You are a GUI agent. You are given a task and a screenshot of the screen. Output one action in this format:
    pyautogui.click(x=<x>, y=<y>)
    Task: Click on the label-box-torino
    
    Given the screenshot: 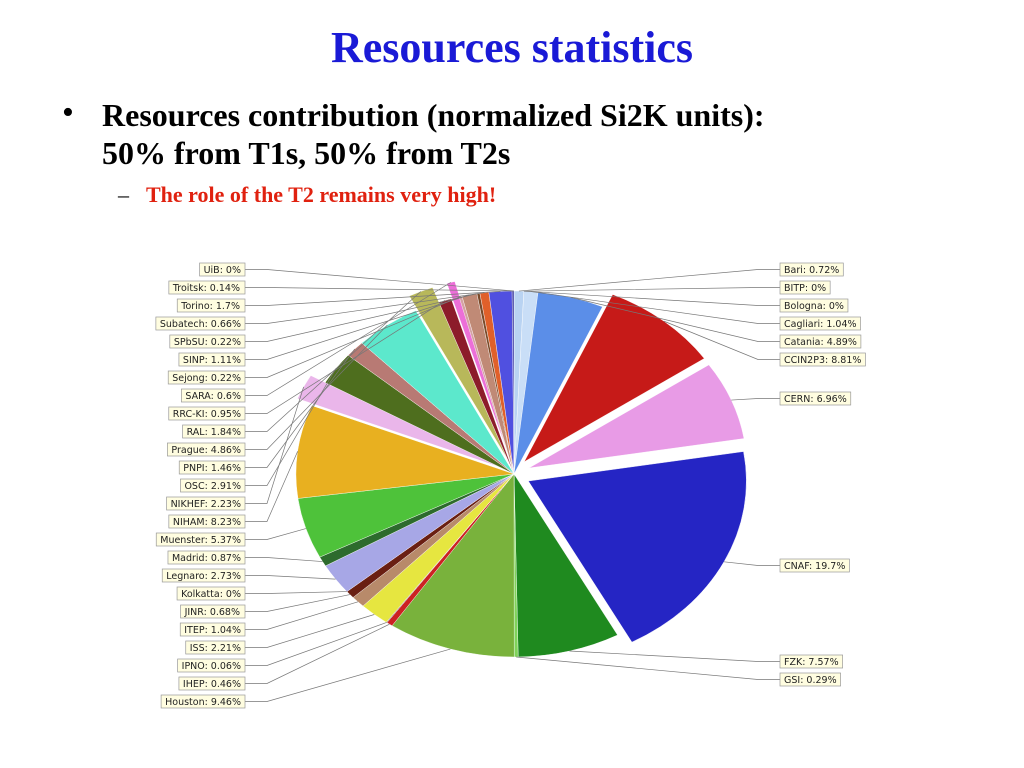 What is the action you would take?
    pyautogui.click(x=211, y=305)
    